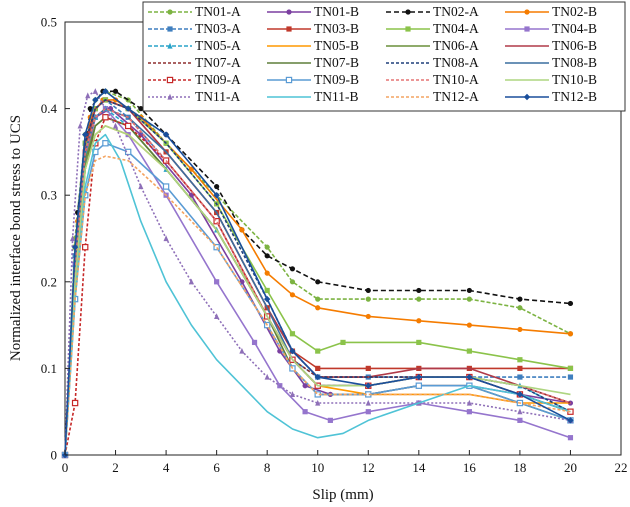  I want to click on legend-label: TN07-A, so click(218, 62).